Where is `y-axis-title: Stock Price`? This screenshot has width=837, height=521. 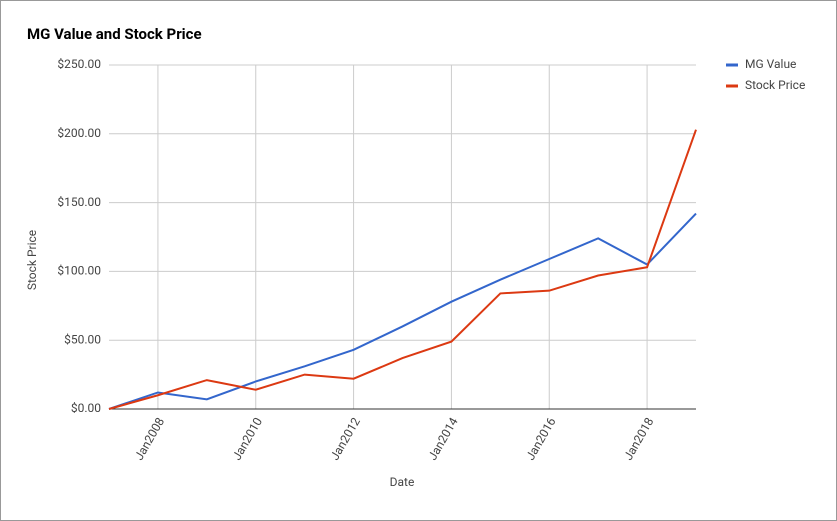
y-axis-title: Stock Price is located at coordinates (32, 260).